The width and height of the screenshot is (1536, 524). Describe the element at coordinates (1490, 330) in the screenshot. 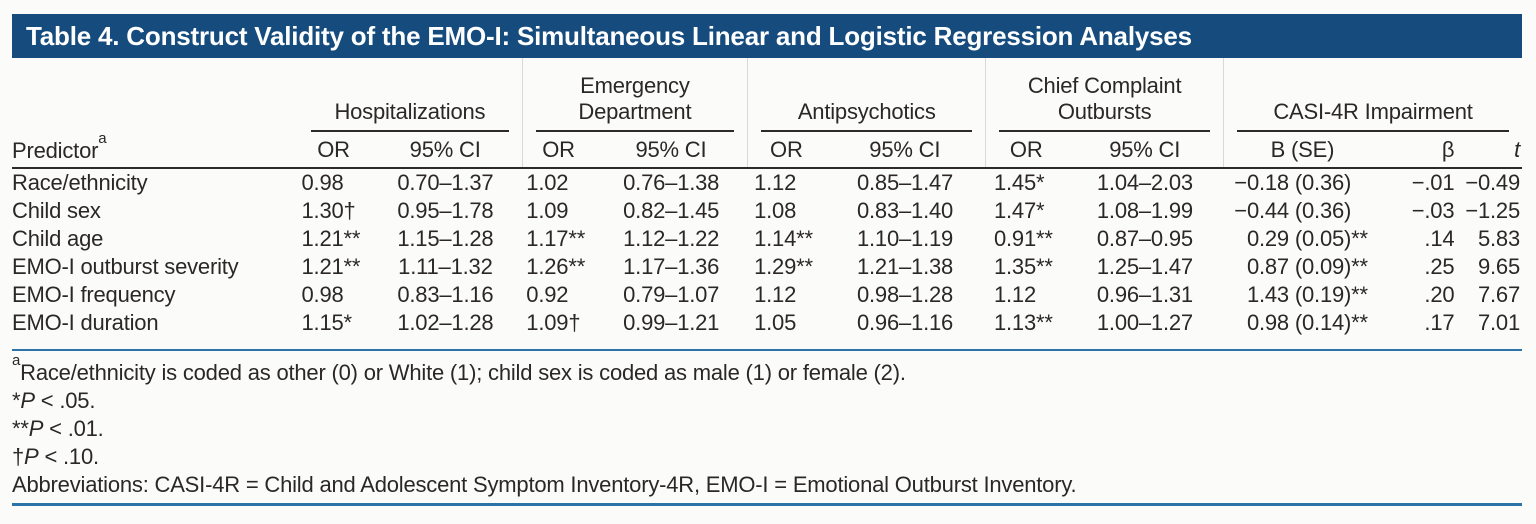

I see `t-value-cell: 7.01` at that location.